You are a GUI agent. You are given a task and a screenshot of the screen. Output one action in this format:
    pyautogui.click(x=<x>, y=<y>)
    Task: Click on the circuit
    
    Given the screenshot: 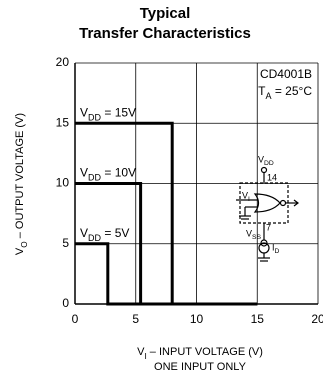 What is the action you would take?
    pyautogui.click(x=267, y=214)
    